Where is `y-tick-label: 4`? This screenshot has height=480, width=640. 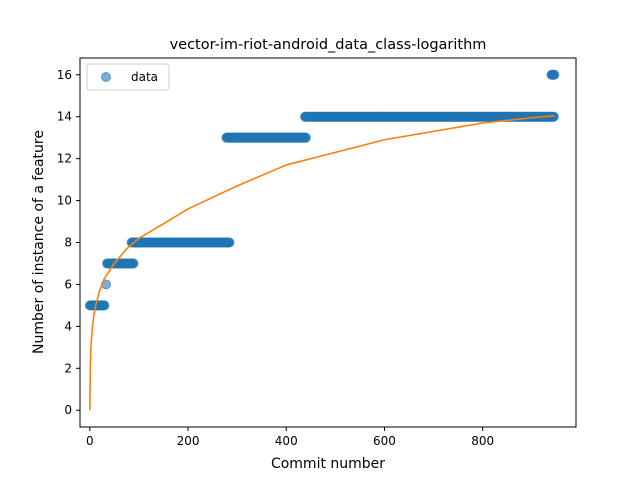 y-tick-label: 4 is located at coordinates (68, 326).